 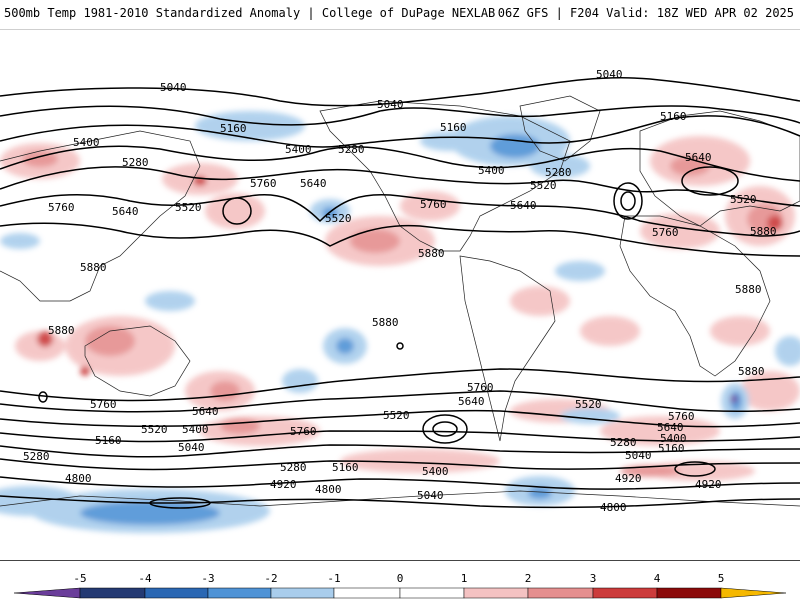 What do you see at coordinates (239, 593) in the screenshot?
I see `colorbar-segment-m3-m2` at bounding box center [239, 593].